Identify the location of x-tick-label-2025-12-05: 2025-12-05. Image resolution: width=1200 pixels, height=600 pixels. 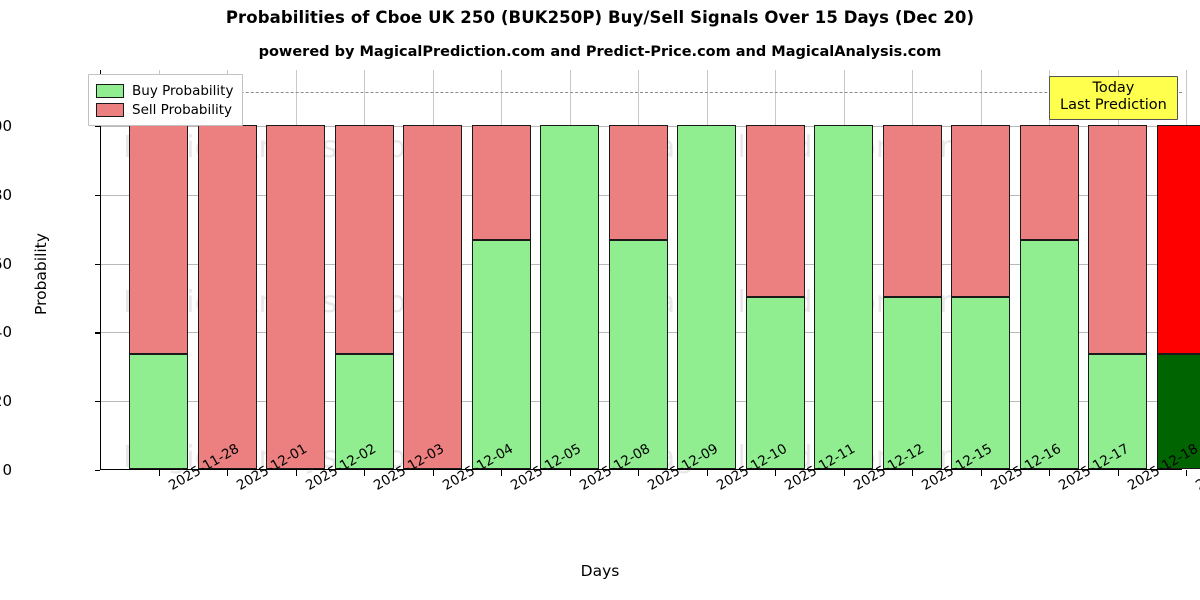
(546, 467).